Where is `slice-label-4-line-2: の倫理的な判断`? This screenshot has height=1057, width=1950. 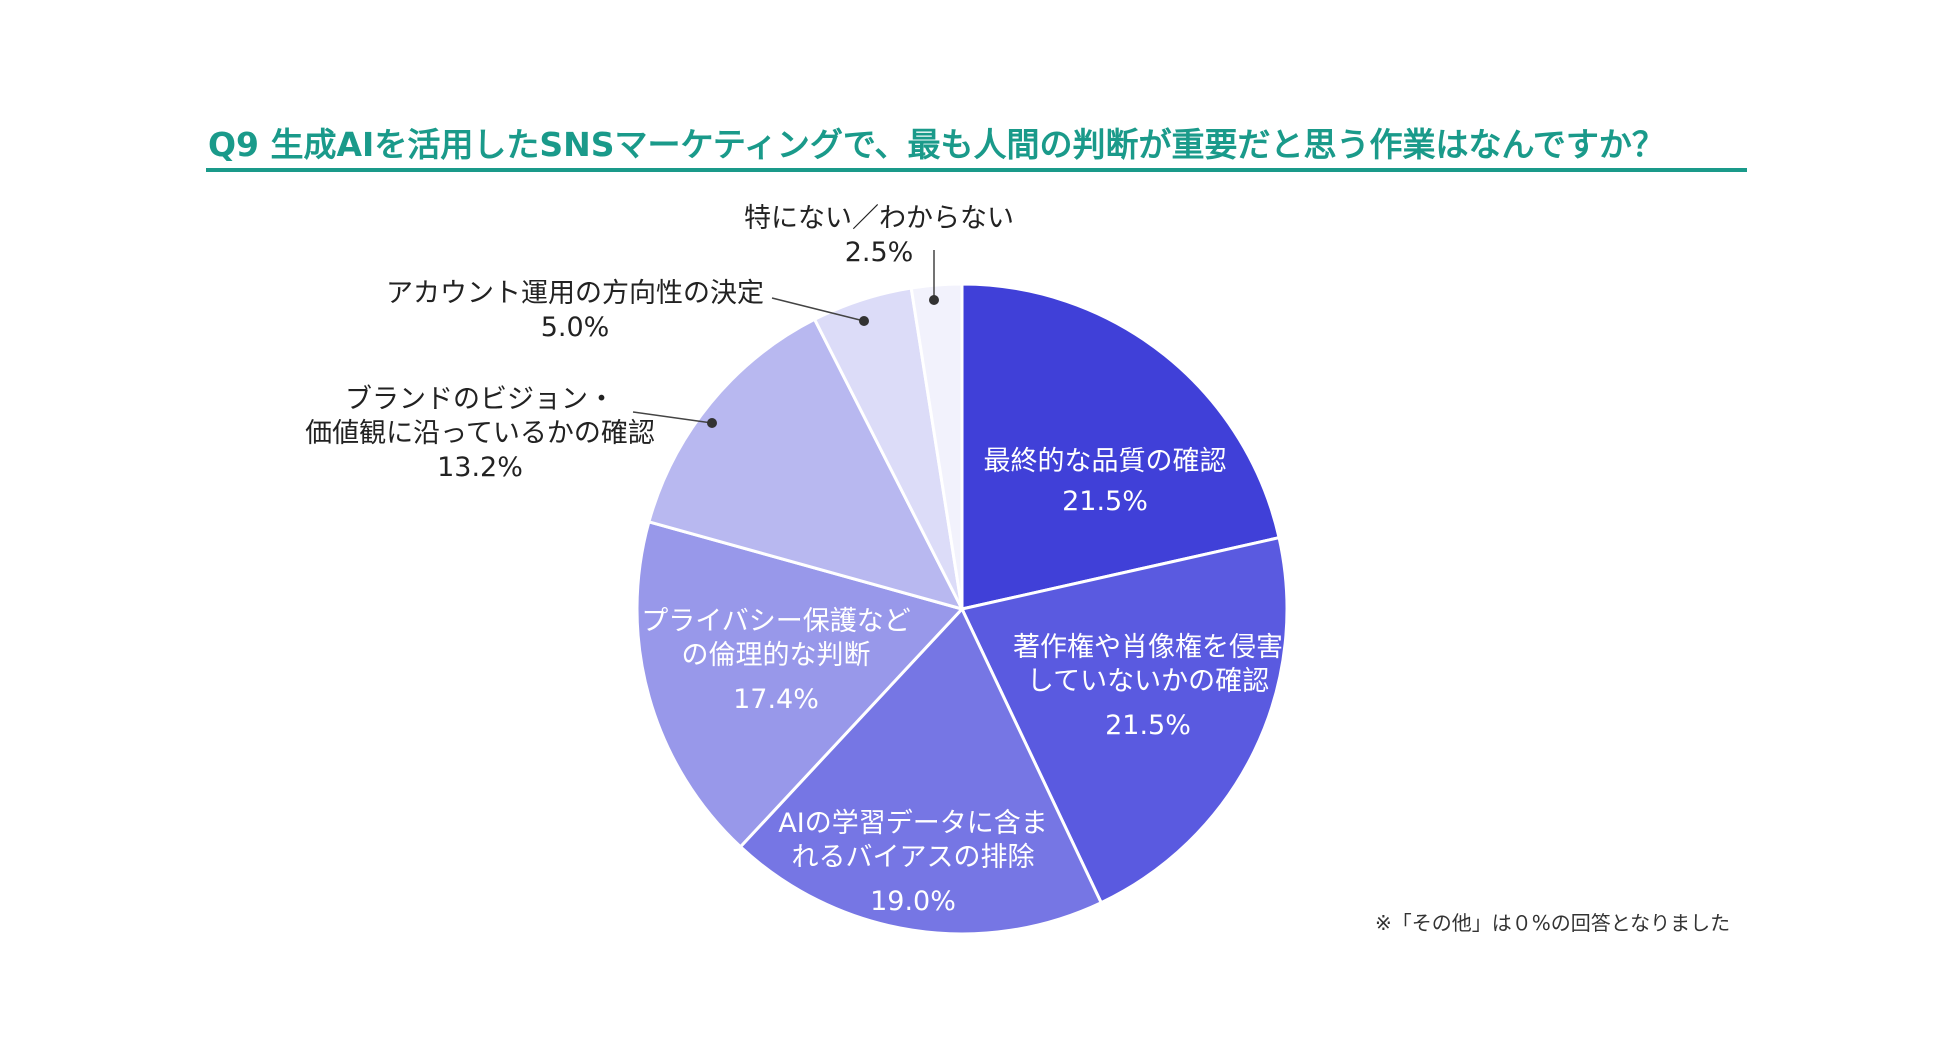
slice-label-4-line-2: の倫理的な判断 is located at coordinates (776, 655).